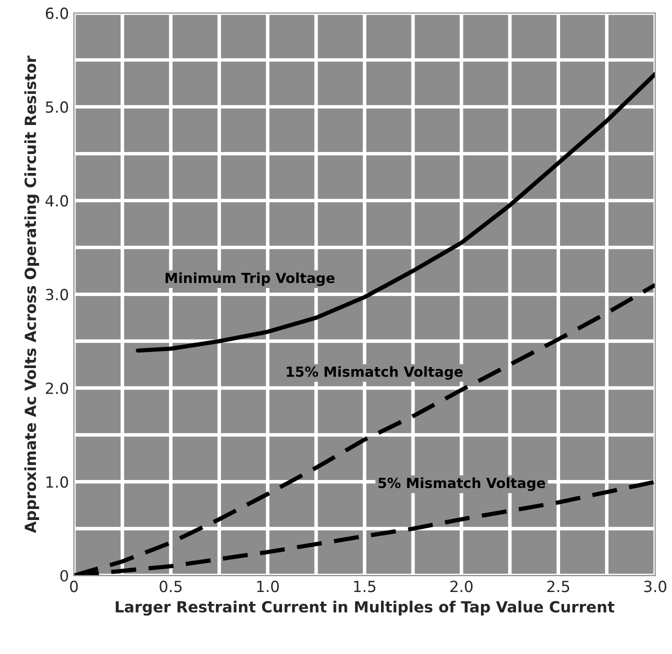 This screenshot has height=654, width=672. Describe the element at coordinates (64, 576) in the screenshot. I see `y-tick-label: 0` at that location.